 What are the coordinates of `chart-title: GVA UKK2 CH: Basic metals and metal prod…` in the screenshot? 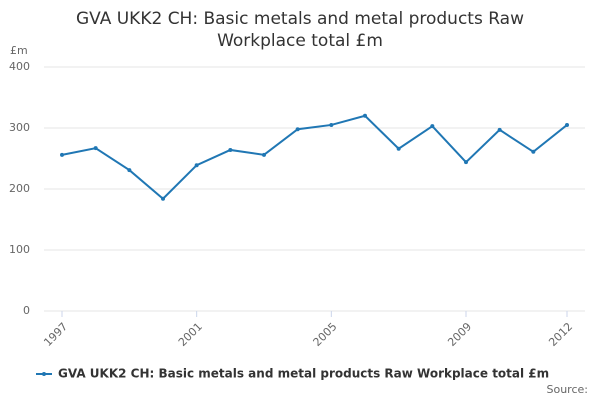 It's located at (299, 30).